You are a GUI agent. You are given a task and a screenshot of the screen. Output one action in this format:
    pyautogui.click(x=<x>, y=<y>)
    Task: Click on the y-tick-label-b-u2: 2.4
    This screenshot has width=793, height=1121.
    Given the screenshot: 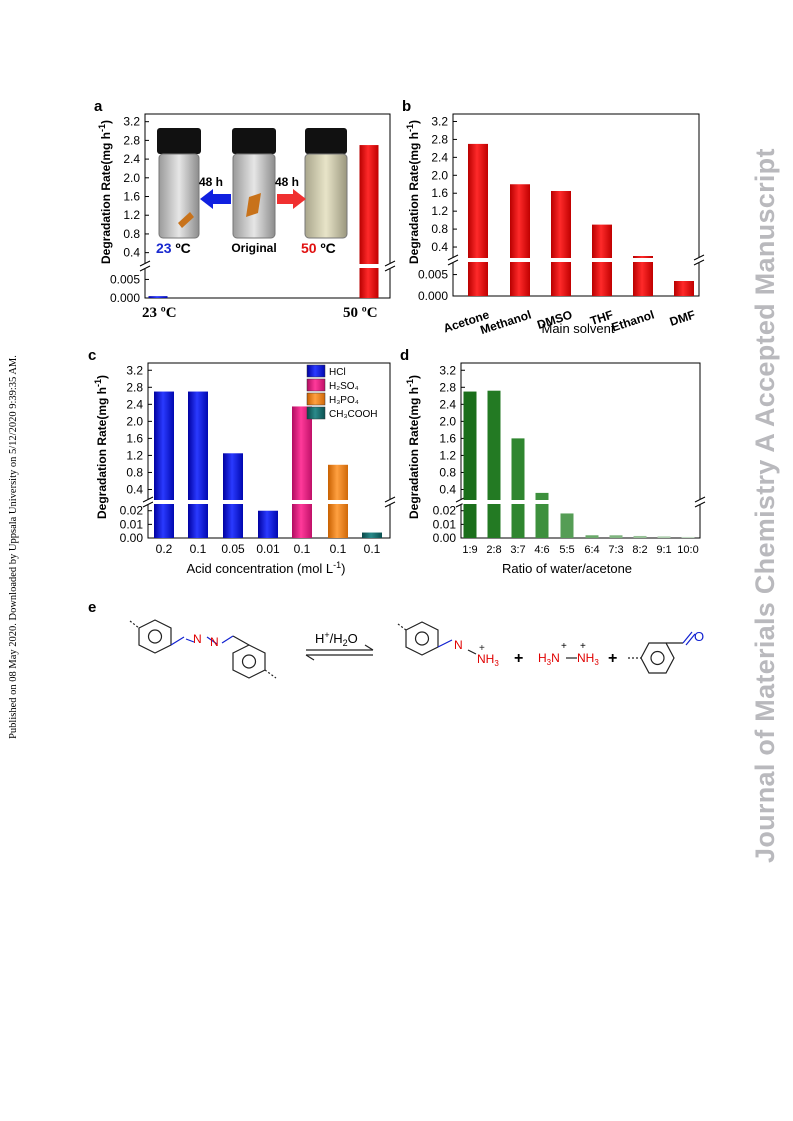 What is the action you would take?
    pyautogui.click(x=439, y=157)
    